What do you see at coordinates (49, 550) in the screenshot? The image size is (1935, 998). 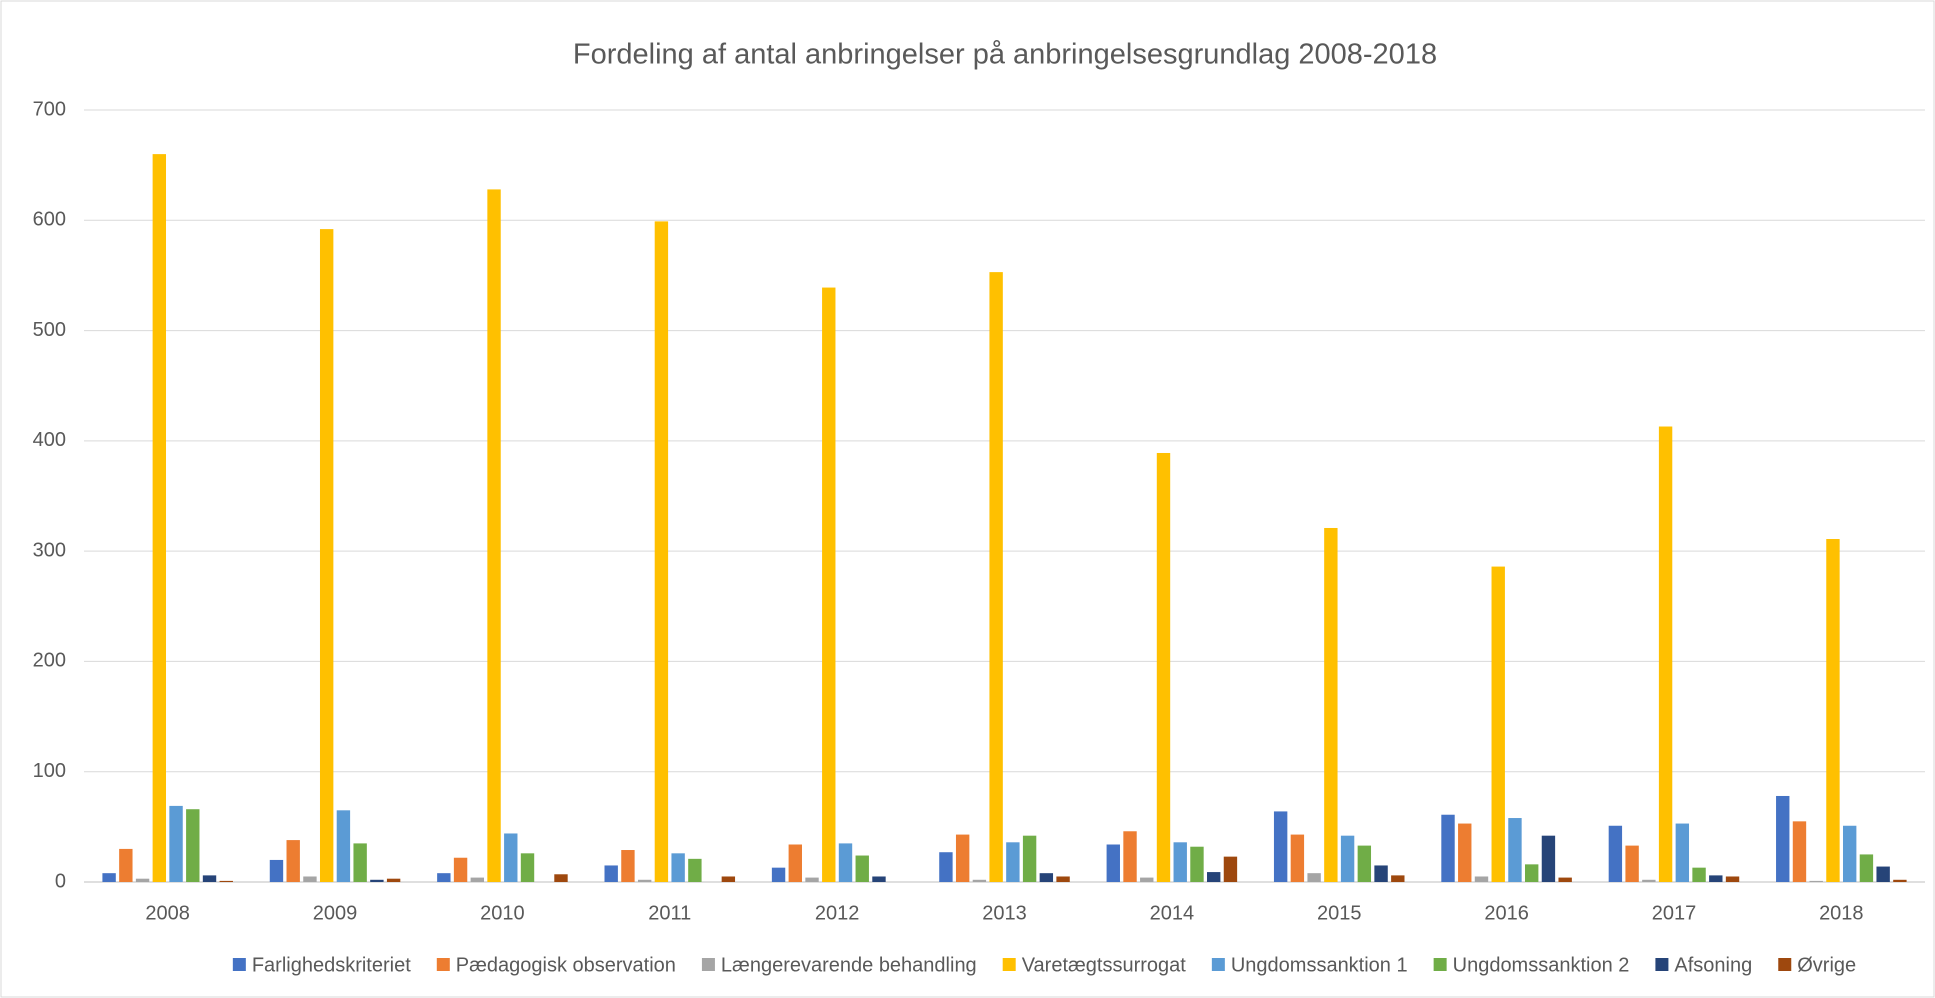 I see `y-tick-label: 300` at bounding box center [49, 550].